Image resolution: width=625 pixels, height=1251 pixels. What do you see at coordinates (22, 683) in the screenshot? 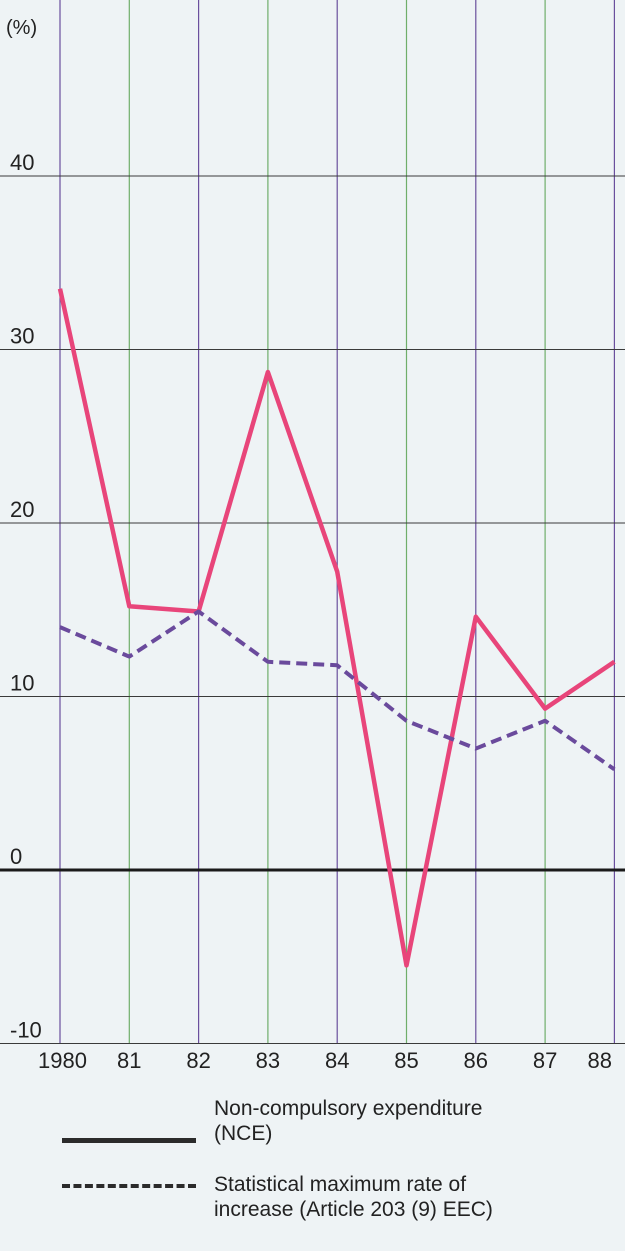
I see `y-tick-label: 10` at bounding box center [22, 683].